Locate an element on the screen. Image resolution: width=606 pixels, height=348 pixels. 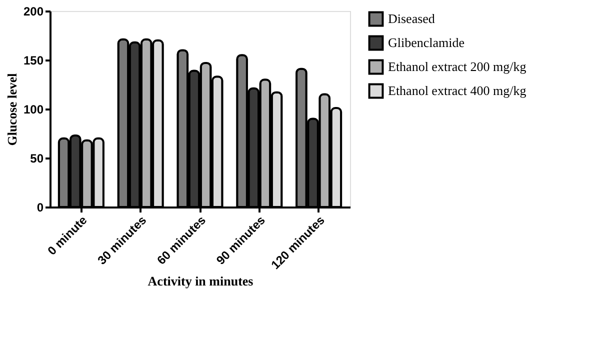
y-tick-label: 100 is located at coordinates (33, 109).